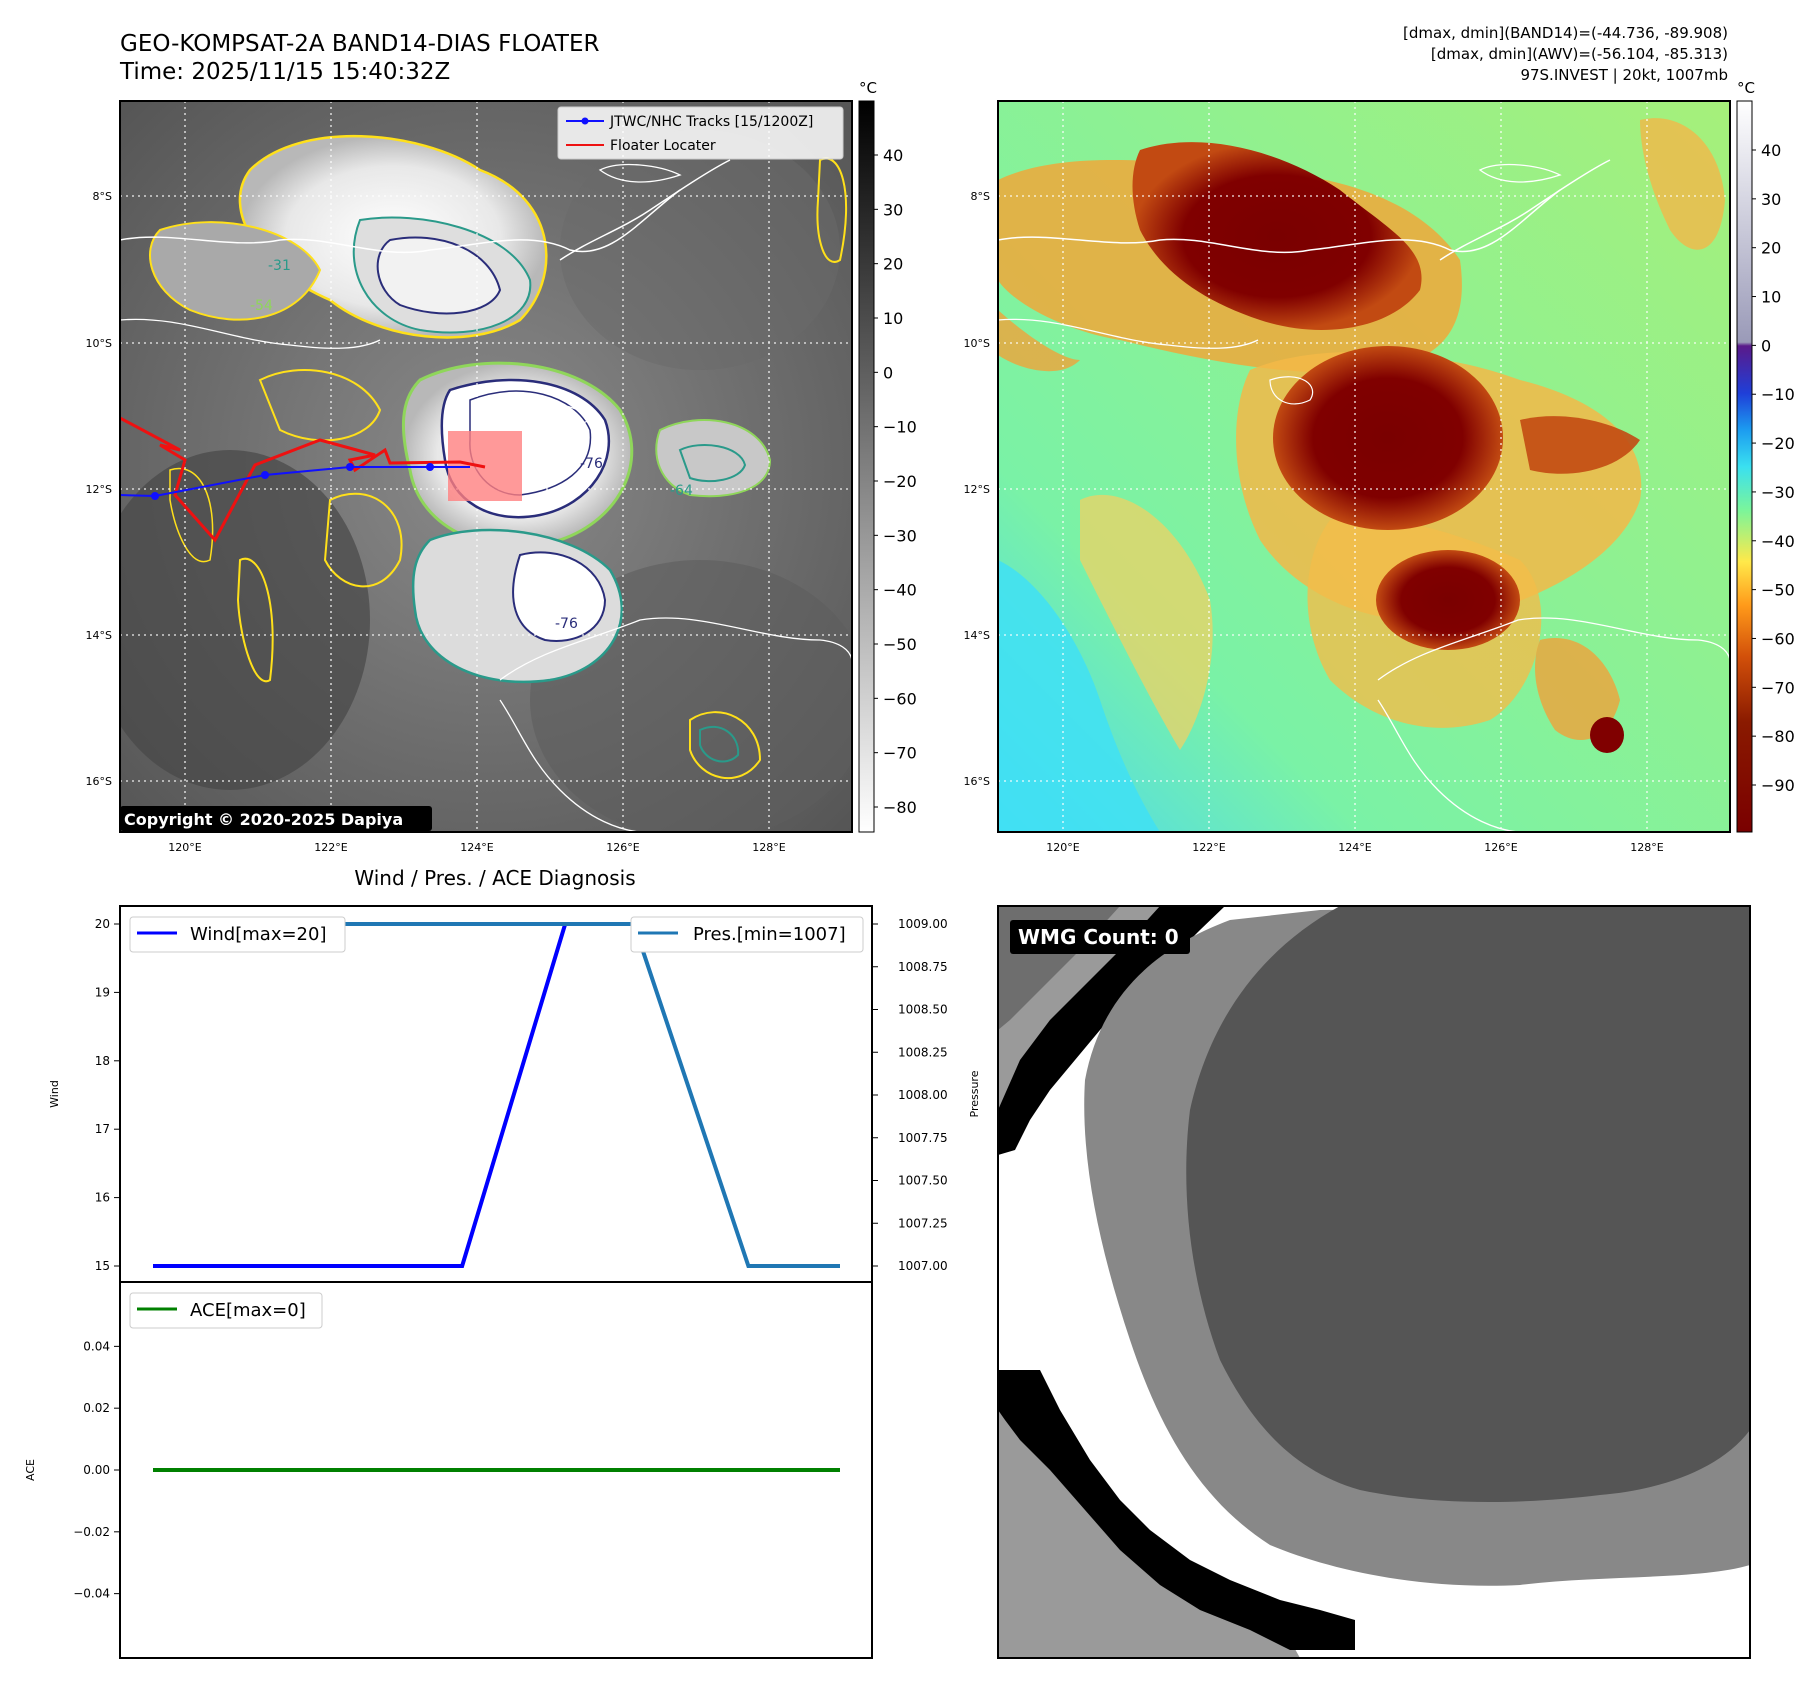  Describe the element at coordinates (1579, 54) in the screenshot. I see `info-line2: [dmax, dmin](AWV)=(-56.104, -85.313)` at that location.